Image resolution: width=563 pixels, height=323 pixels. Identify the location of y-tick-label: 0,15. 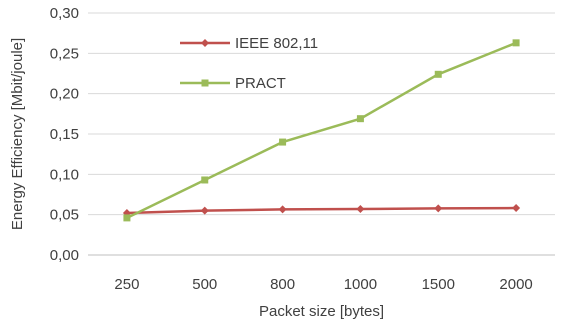
(64, 134).